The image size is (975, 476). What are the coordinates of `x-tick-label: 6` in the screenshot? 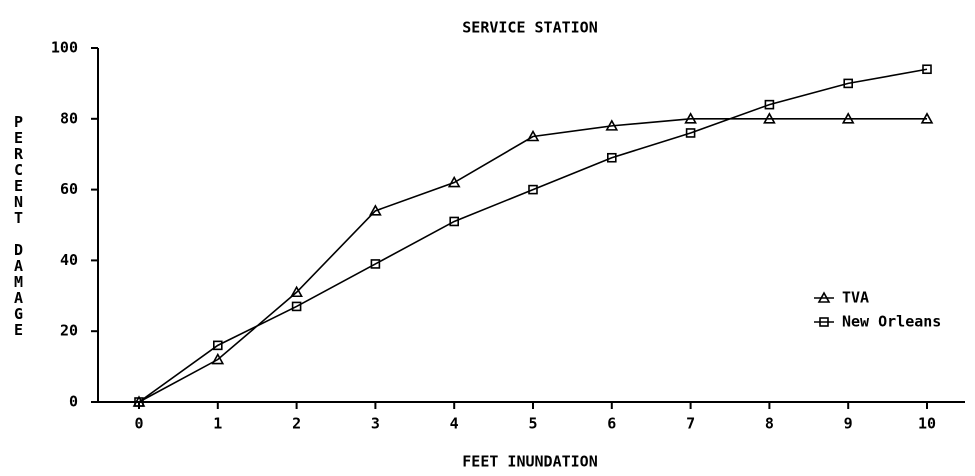 It's located at (611, 424).